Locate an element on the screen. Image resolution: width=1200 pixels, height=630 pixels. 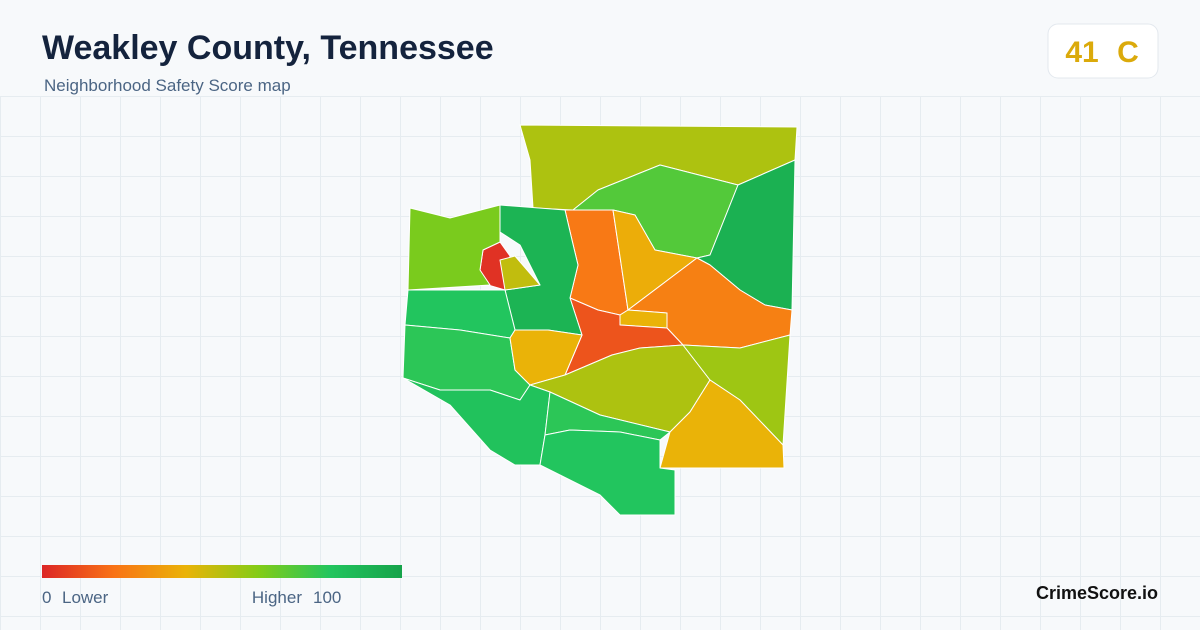
legend-min-label: Lower is located at coordinates (85, 597).